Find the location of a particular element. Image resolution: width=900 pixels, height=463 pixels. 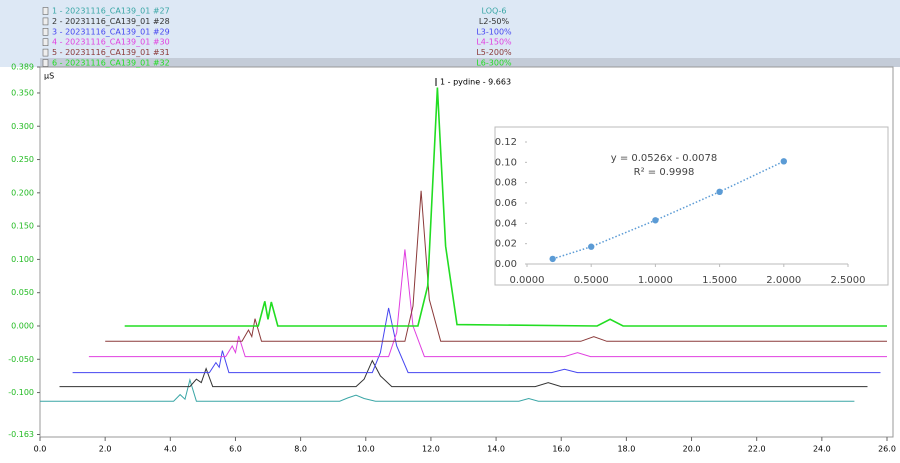

y-tick-label: 0.100 is located at coordinates (22, 259).